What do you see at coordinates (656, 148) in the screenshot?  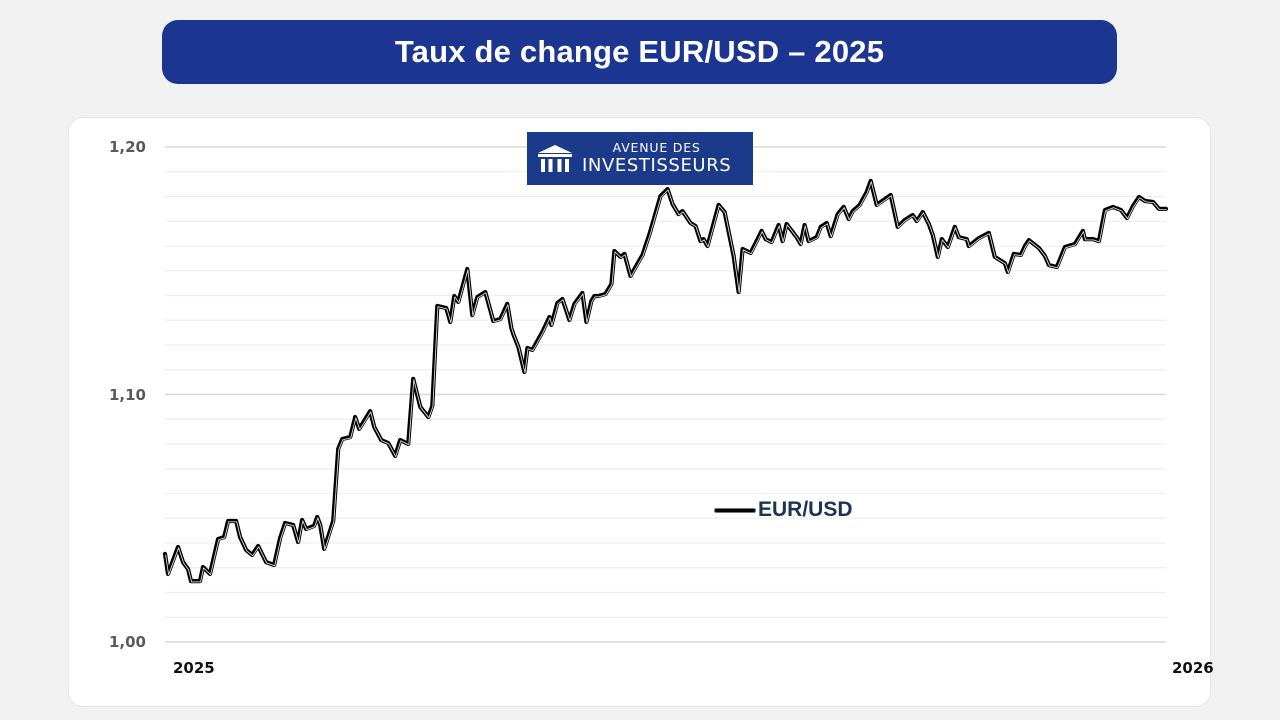 I see `logo-text-line1: AVENUE DES` at bounding box center [656, 148].